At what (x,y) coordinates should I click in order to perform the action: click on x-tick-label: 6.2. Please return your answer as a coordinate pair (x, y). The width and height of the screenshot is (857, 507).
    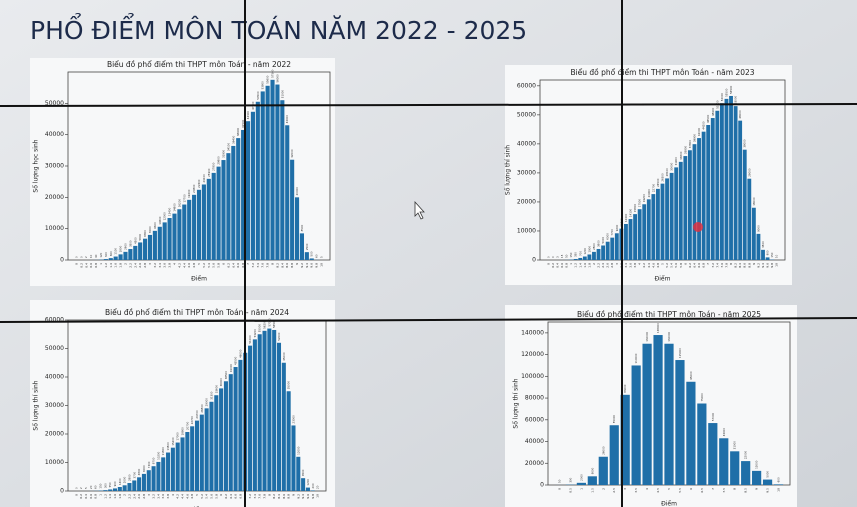
    Looking at the image, I should click on (226, 496).